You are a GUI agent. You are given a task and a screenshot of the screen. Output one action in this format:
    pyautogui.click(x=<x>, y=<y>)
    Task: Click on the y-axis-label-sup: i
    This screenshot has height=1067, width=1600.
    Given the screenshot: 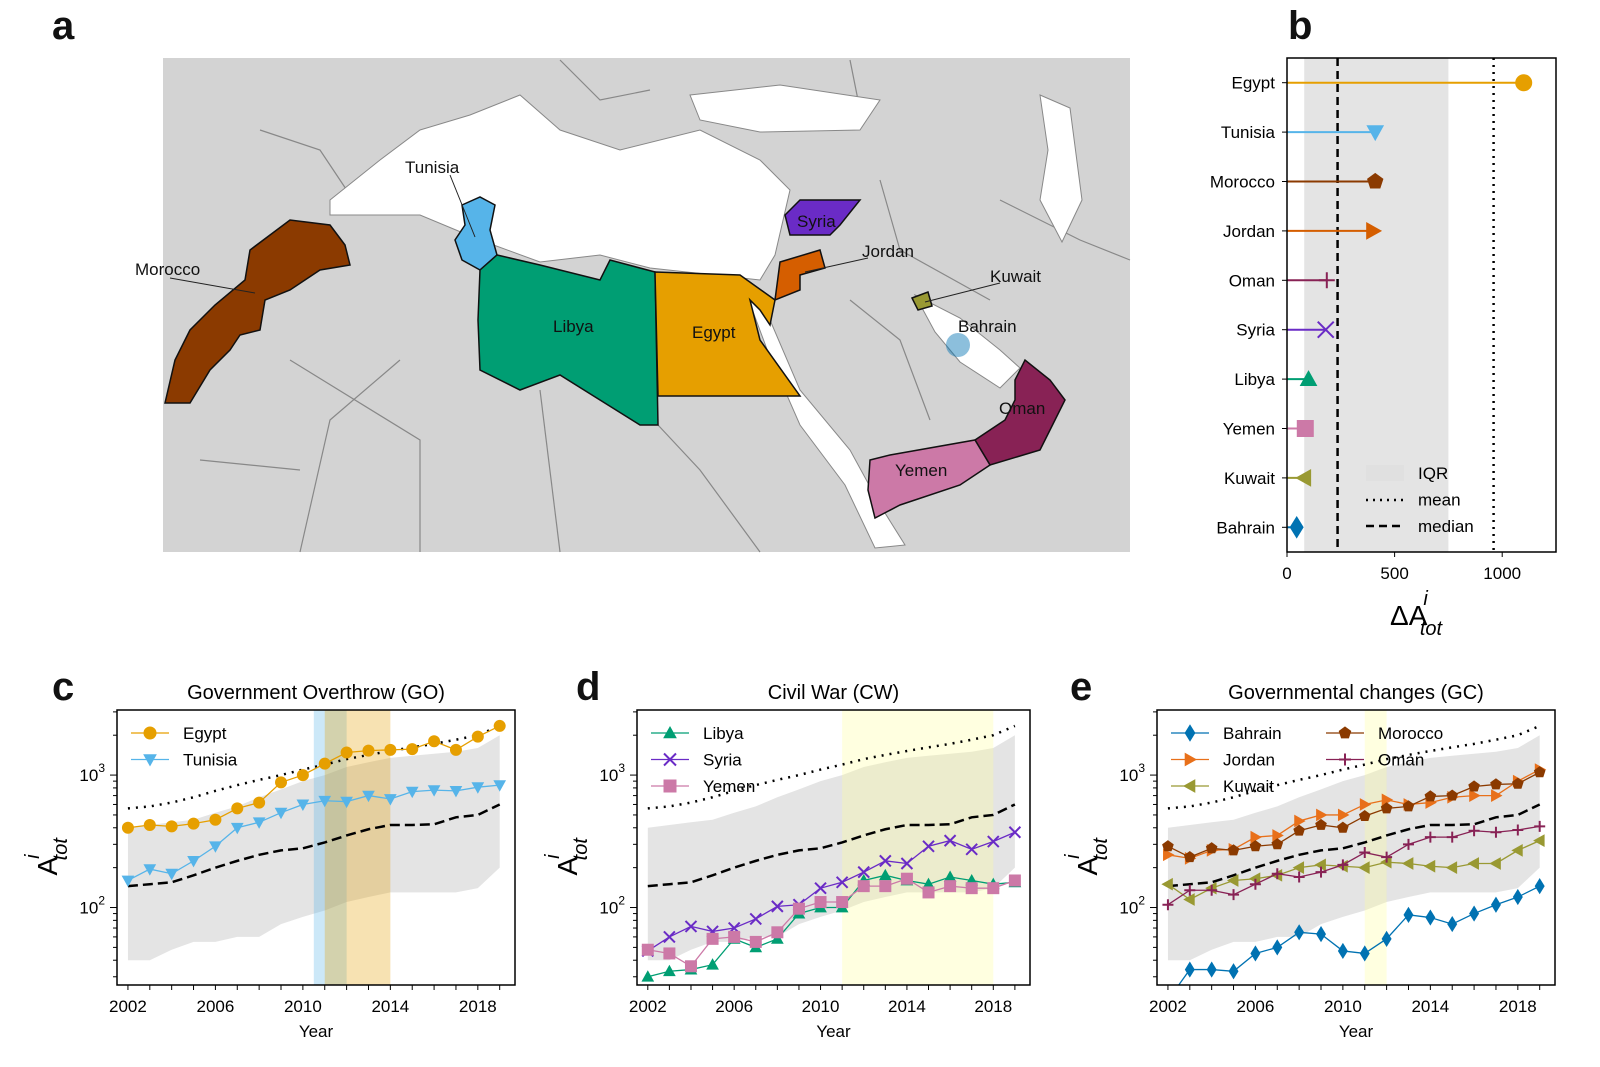 What is the action you would take?
    pyautogui.click(x=553, y=856)
    